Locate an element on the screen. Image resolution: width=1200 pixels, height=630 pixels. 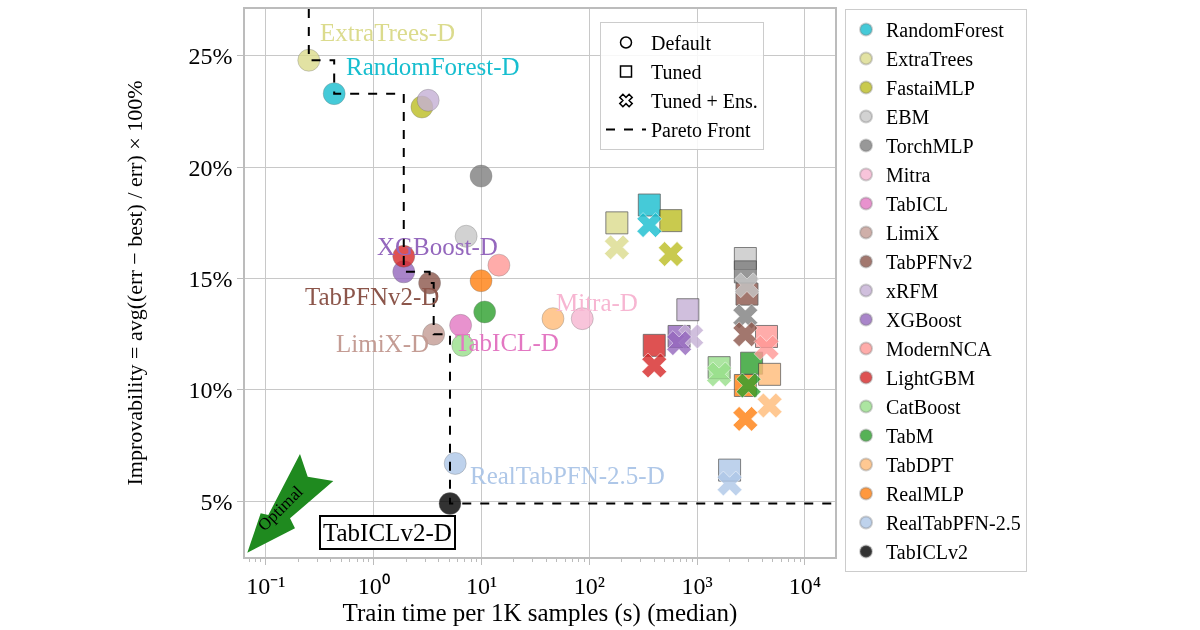
y-tick-label: 20% is located at coordinates (210, 167).